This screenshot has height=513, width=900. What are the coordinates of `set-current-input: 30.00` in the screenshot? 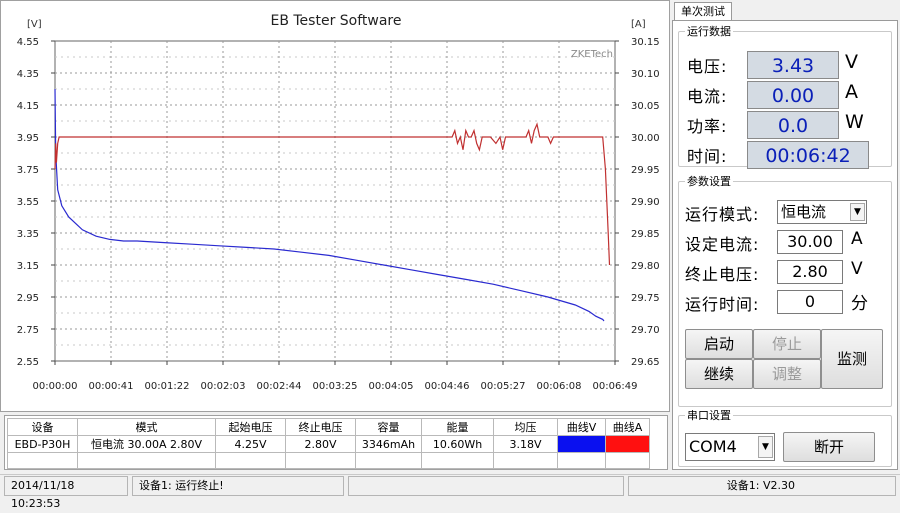 It's located at (810, 242).